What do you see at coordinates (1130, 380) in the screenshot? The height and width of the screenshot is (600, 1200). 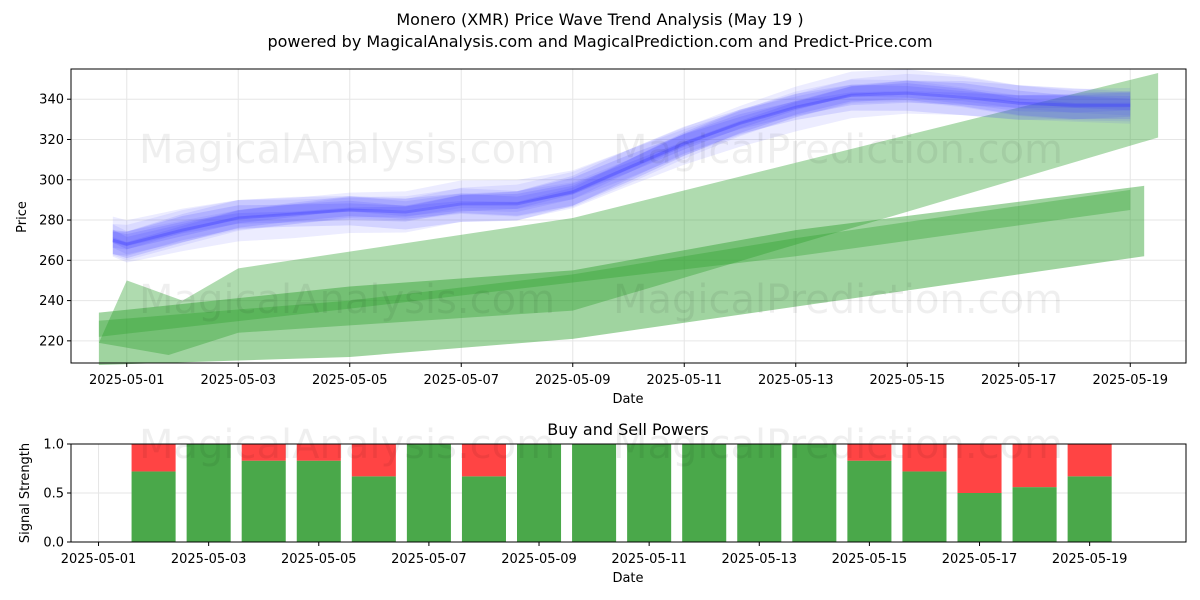 I see `price-x-tick-label: 2025-05-19` at bounding box center [1130, 380].